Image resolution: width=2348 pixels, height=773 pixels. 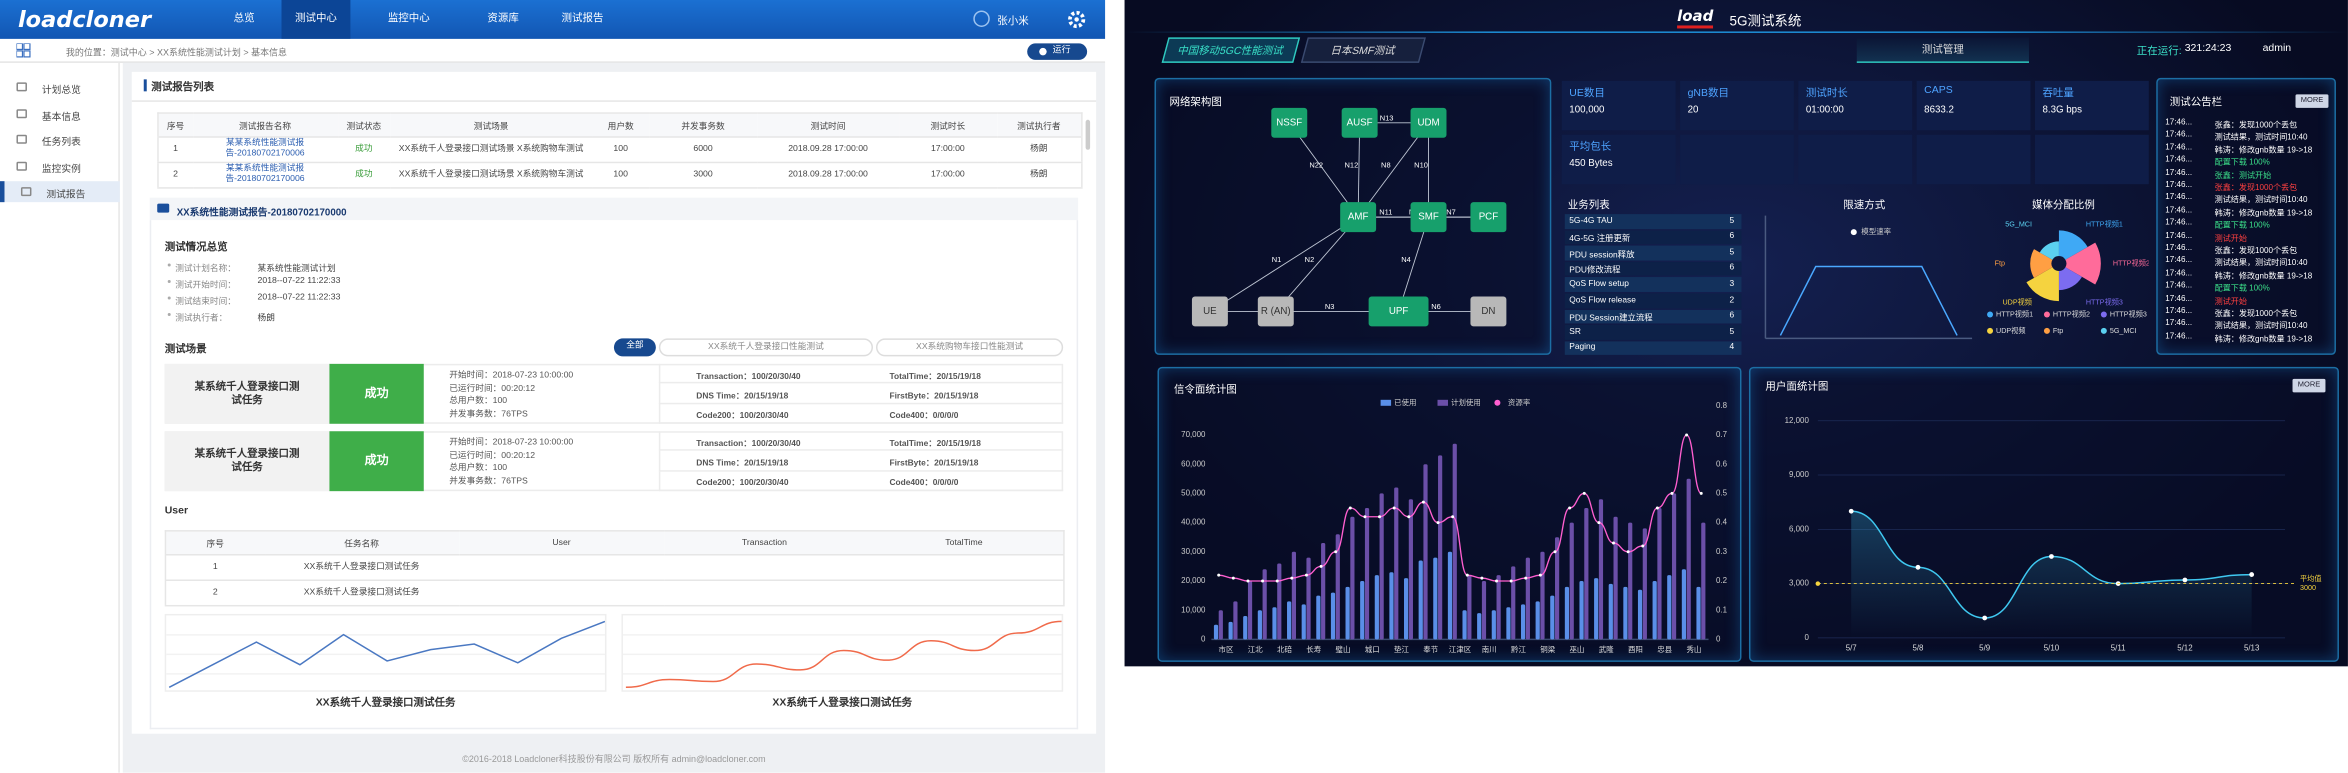 What do you see at coordinates (1618, 159) in the screenshot?
I see `stat-box: 平均包长 450 Bytes` at bounding box center [1618, 159].